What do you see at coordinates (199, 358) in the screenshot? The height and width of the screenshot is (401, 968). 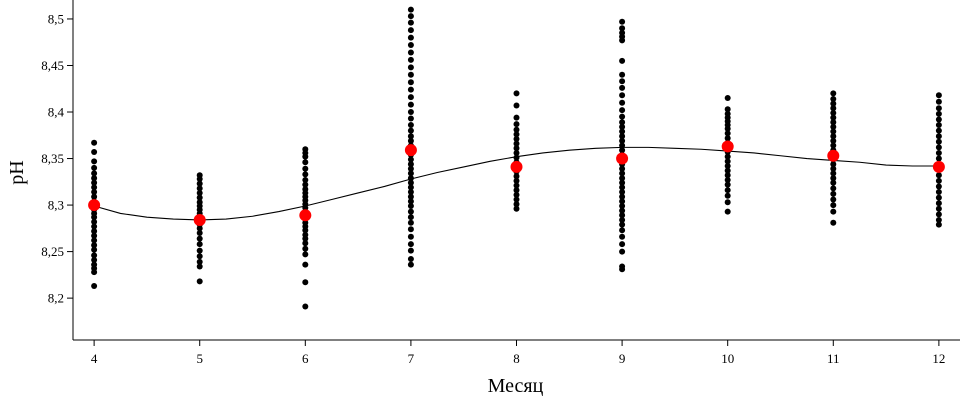 I see `x-tick-label: 5` at bounding box center [199, 358].